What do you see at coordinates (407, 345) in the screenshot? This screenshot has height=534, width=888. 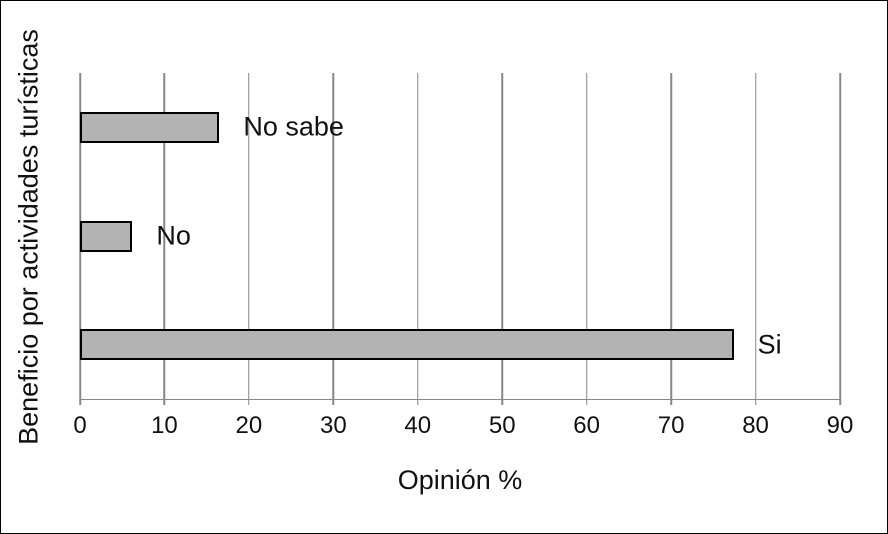 I see `bar-si` at bounding box center [407, 345].